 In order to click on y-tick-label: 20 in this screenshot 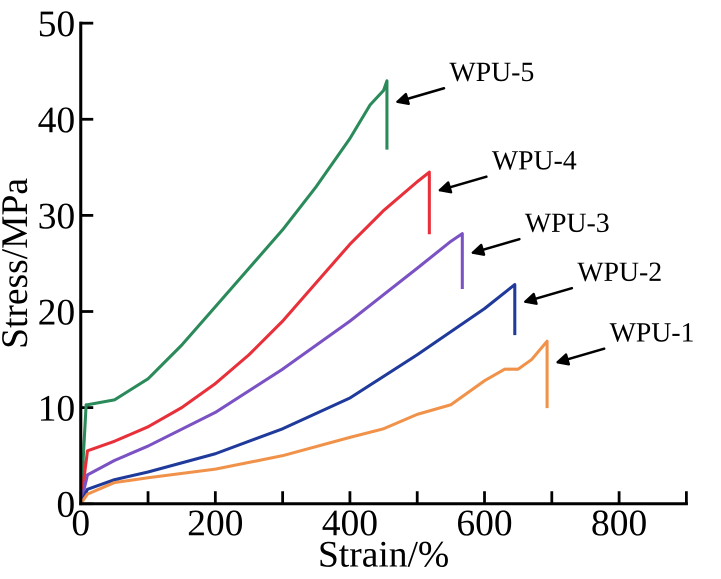, I will do `click(56, 312)`.